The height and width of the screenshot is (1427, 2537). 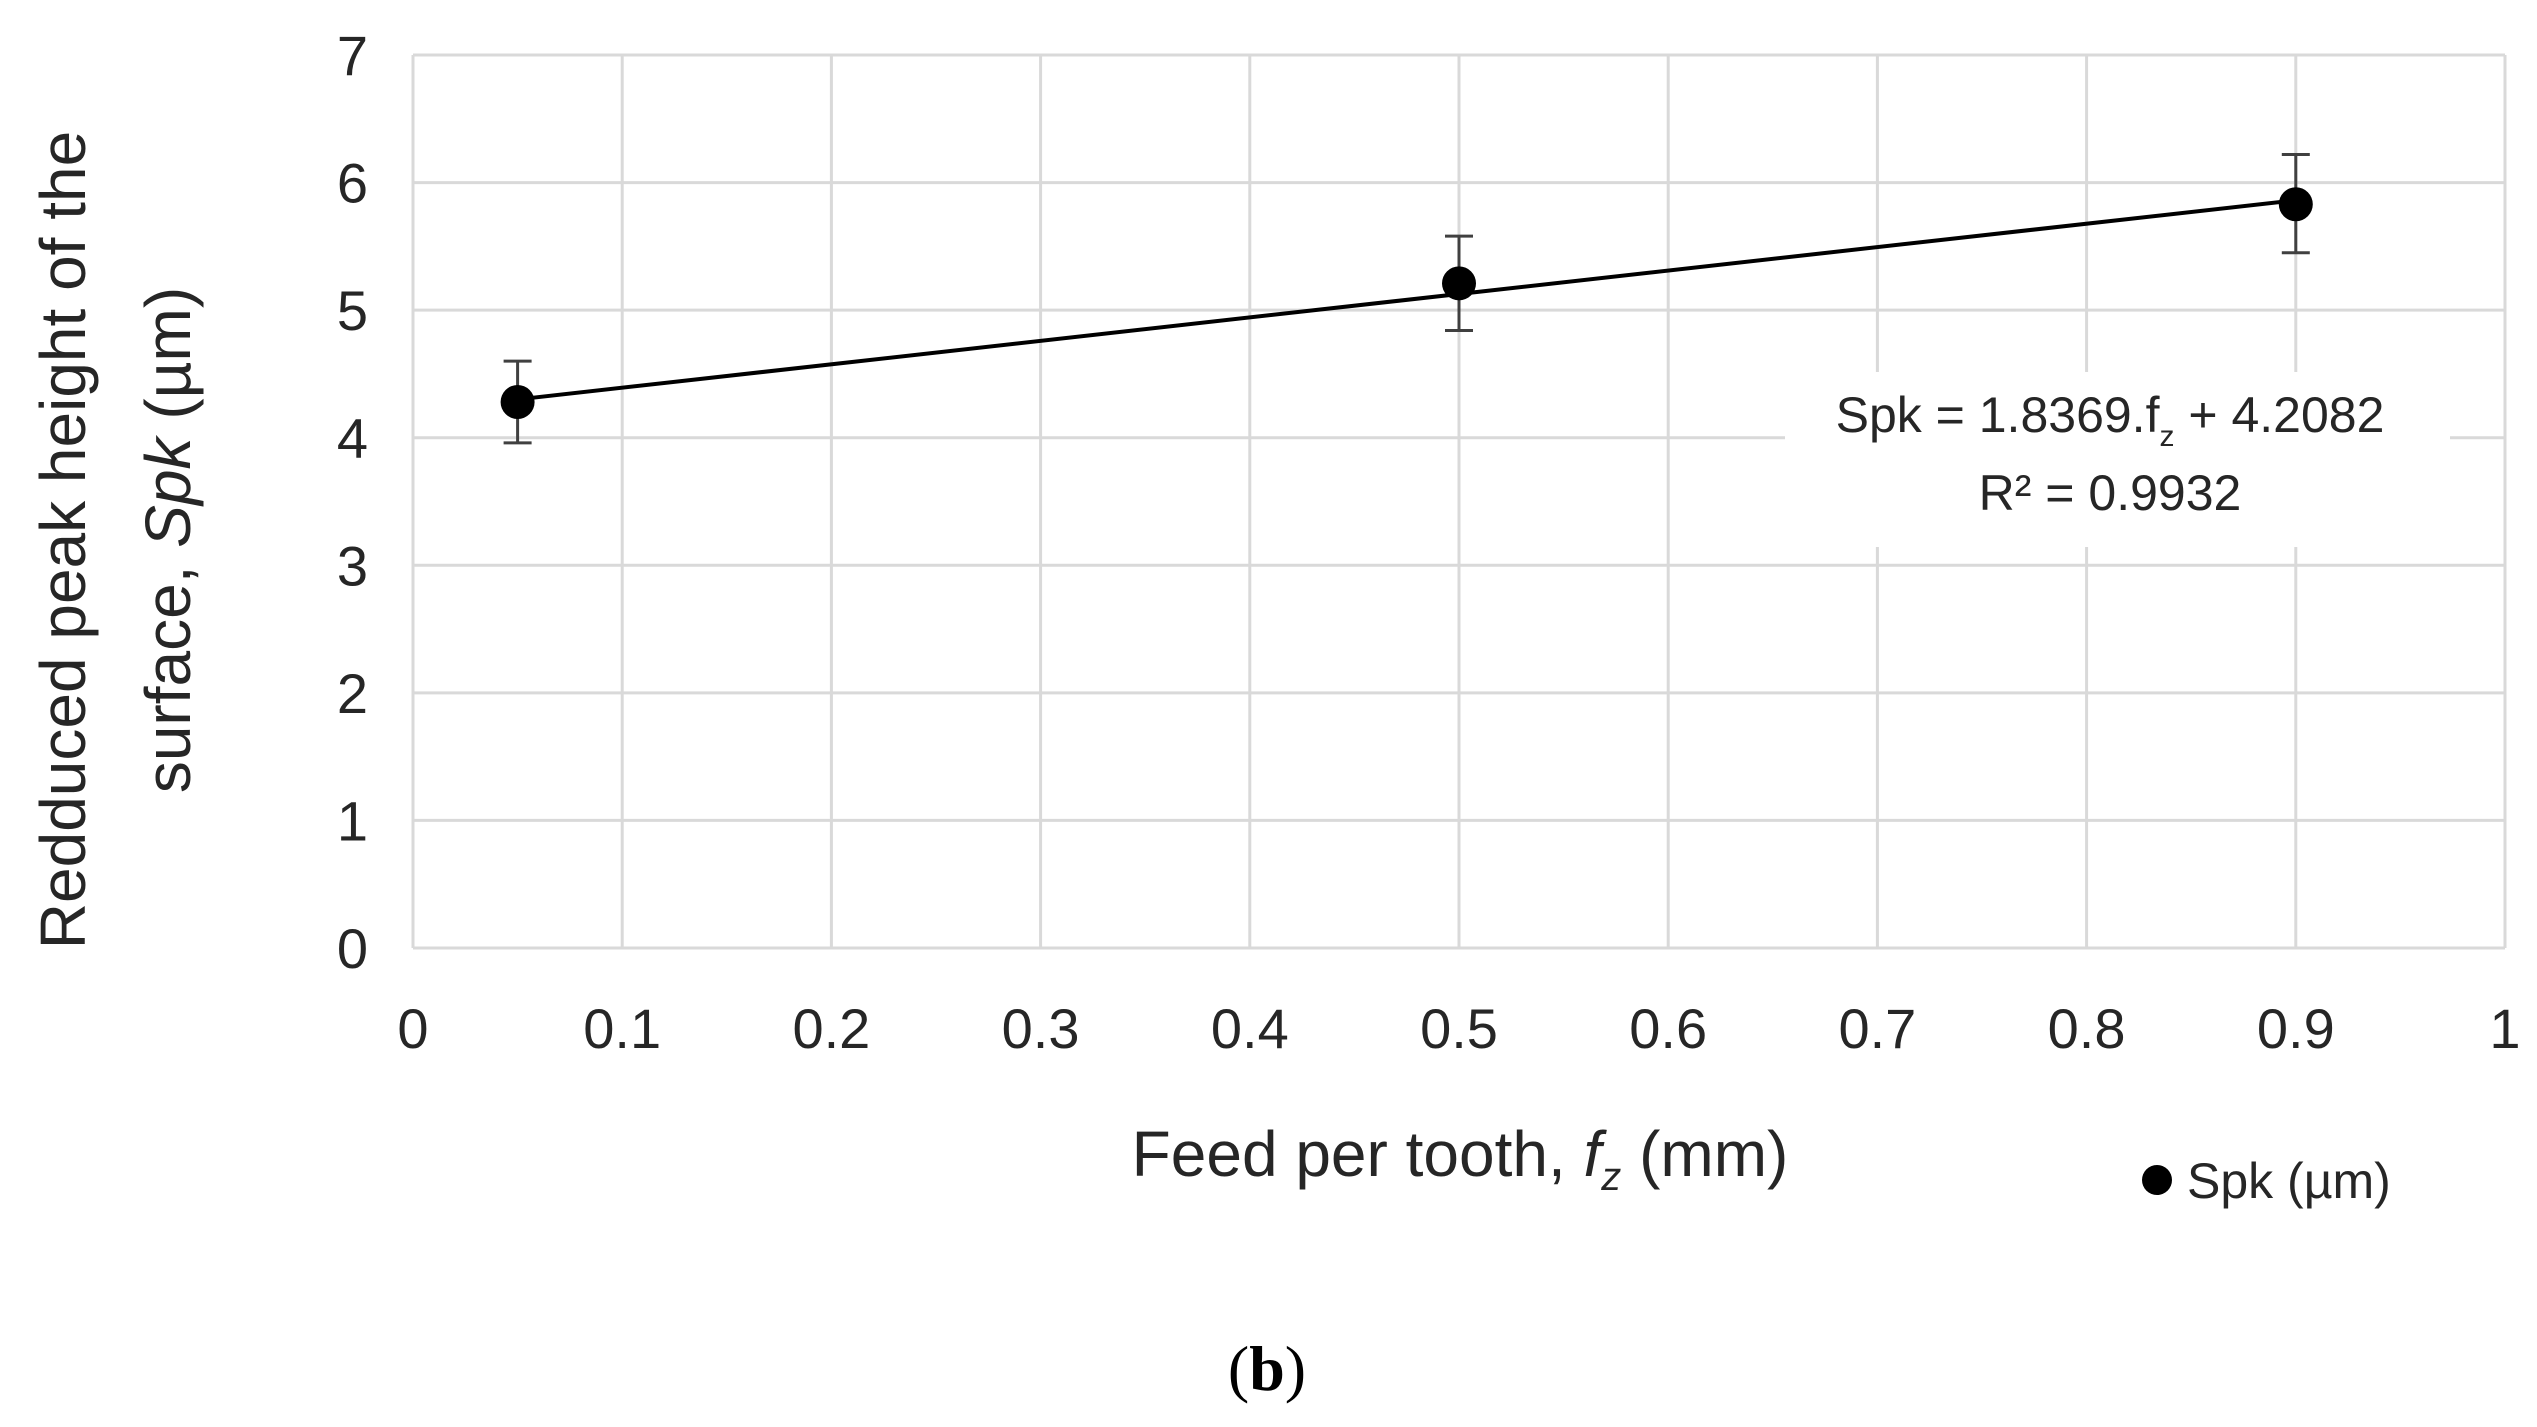 I want to click on trendline-r-squared: R² = 0.9932, so click(x=2110, y=493).